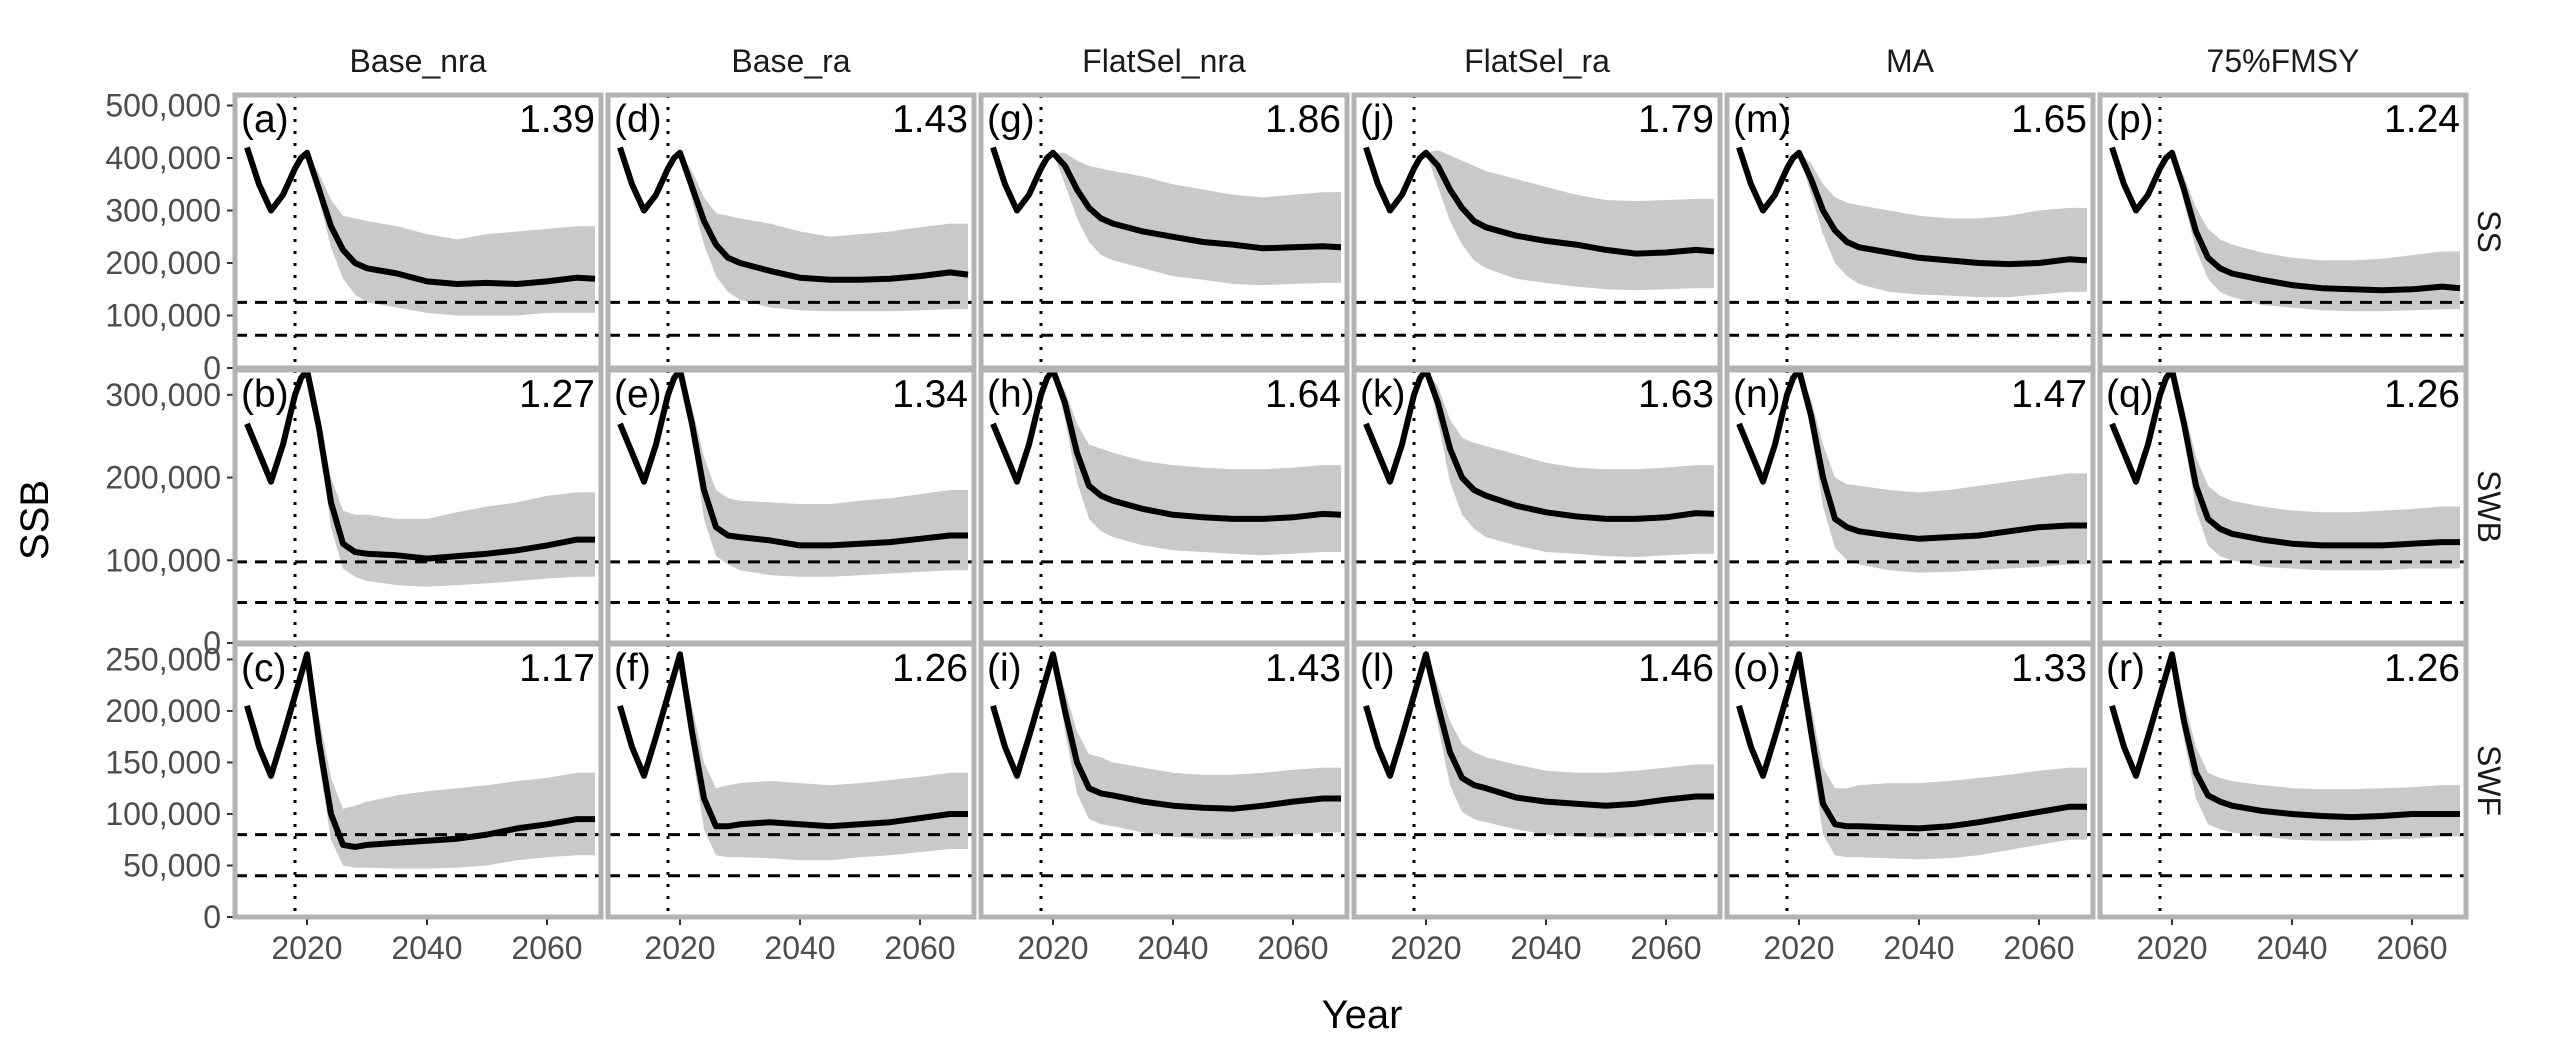 Image resolution: width=2550 pixels, height=1050 pixels. What do you see at coordinates (2049, 394) in the screenshot?
I see `panel-ratio: 1.47` at bounding box center [2049, 394].